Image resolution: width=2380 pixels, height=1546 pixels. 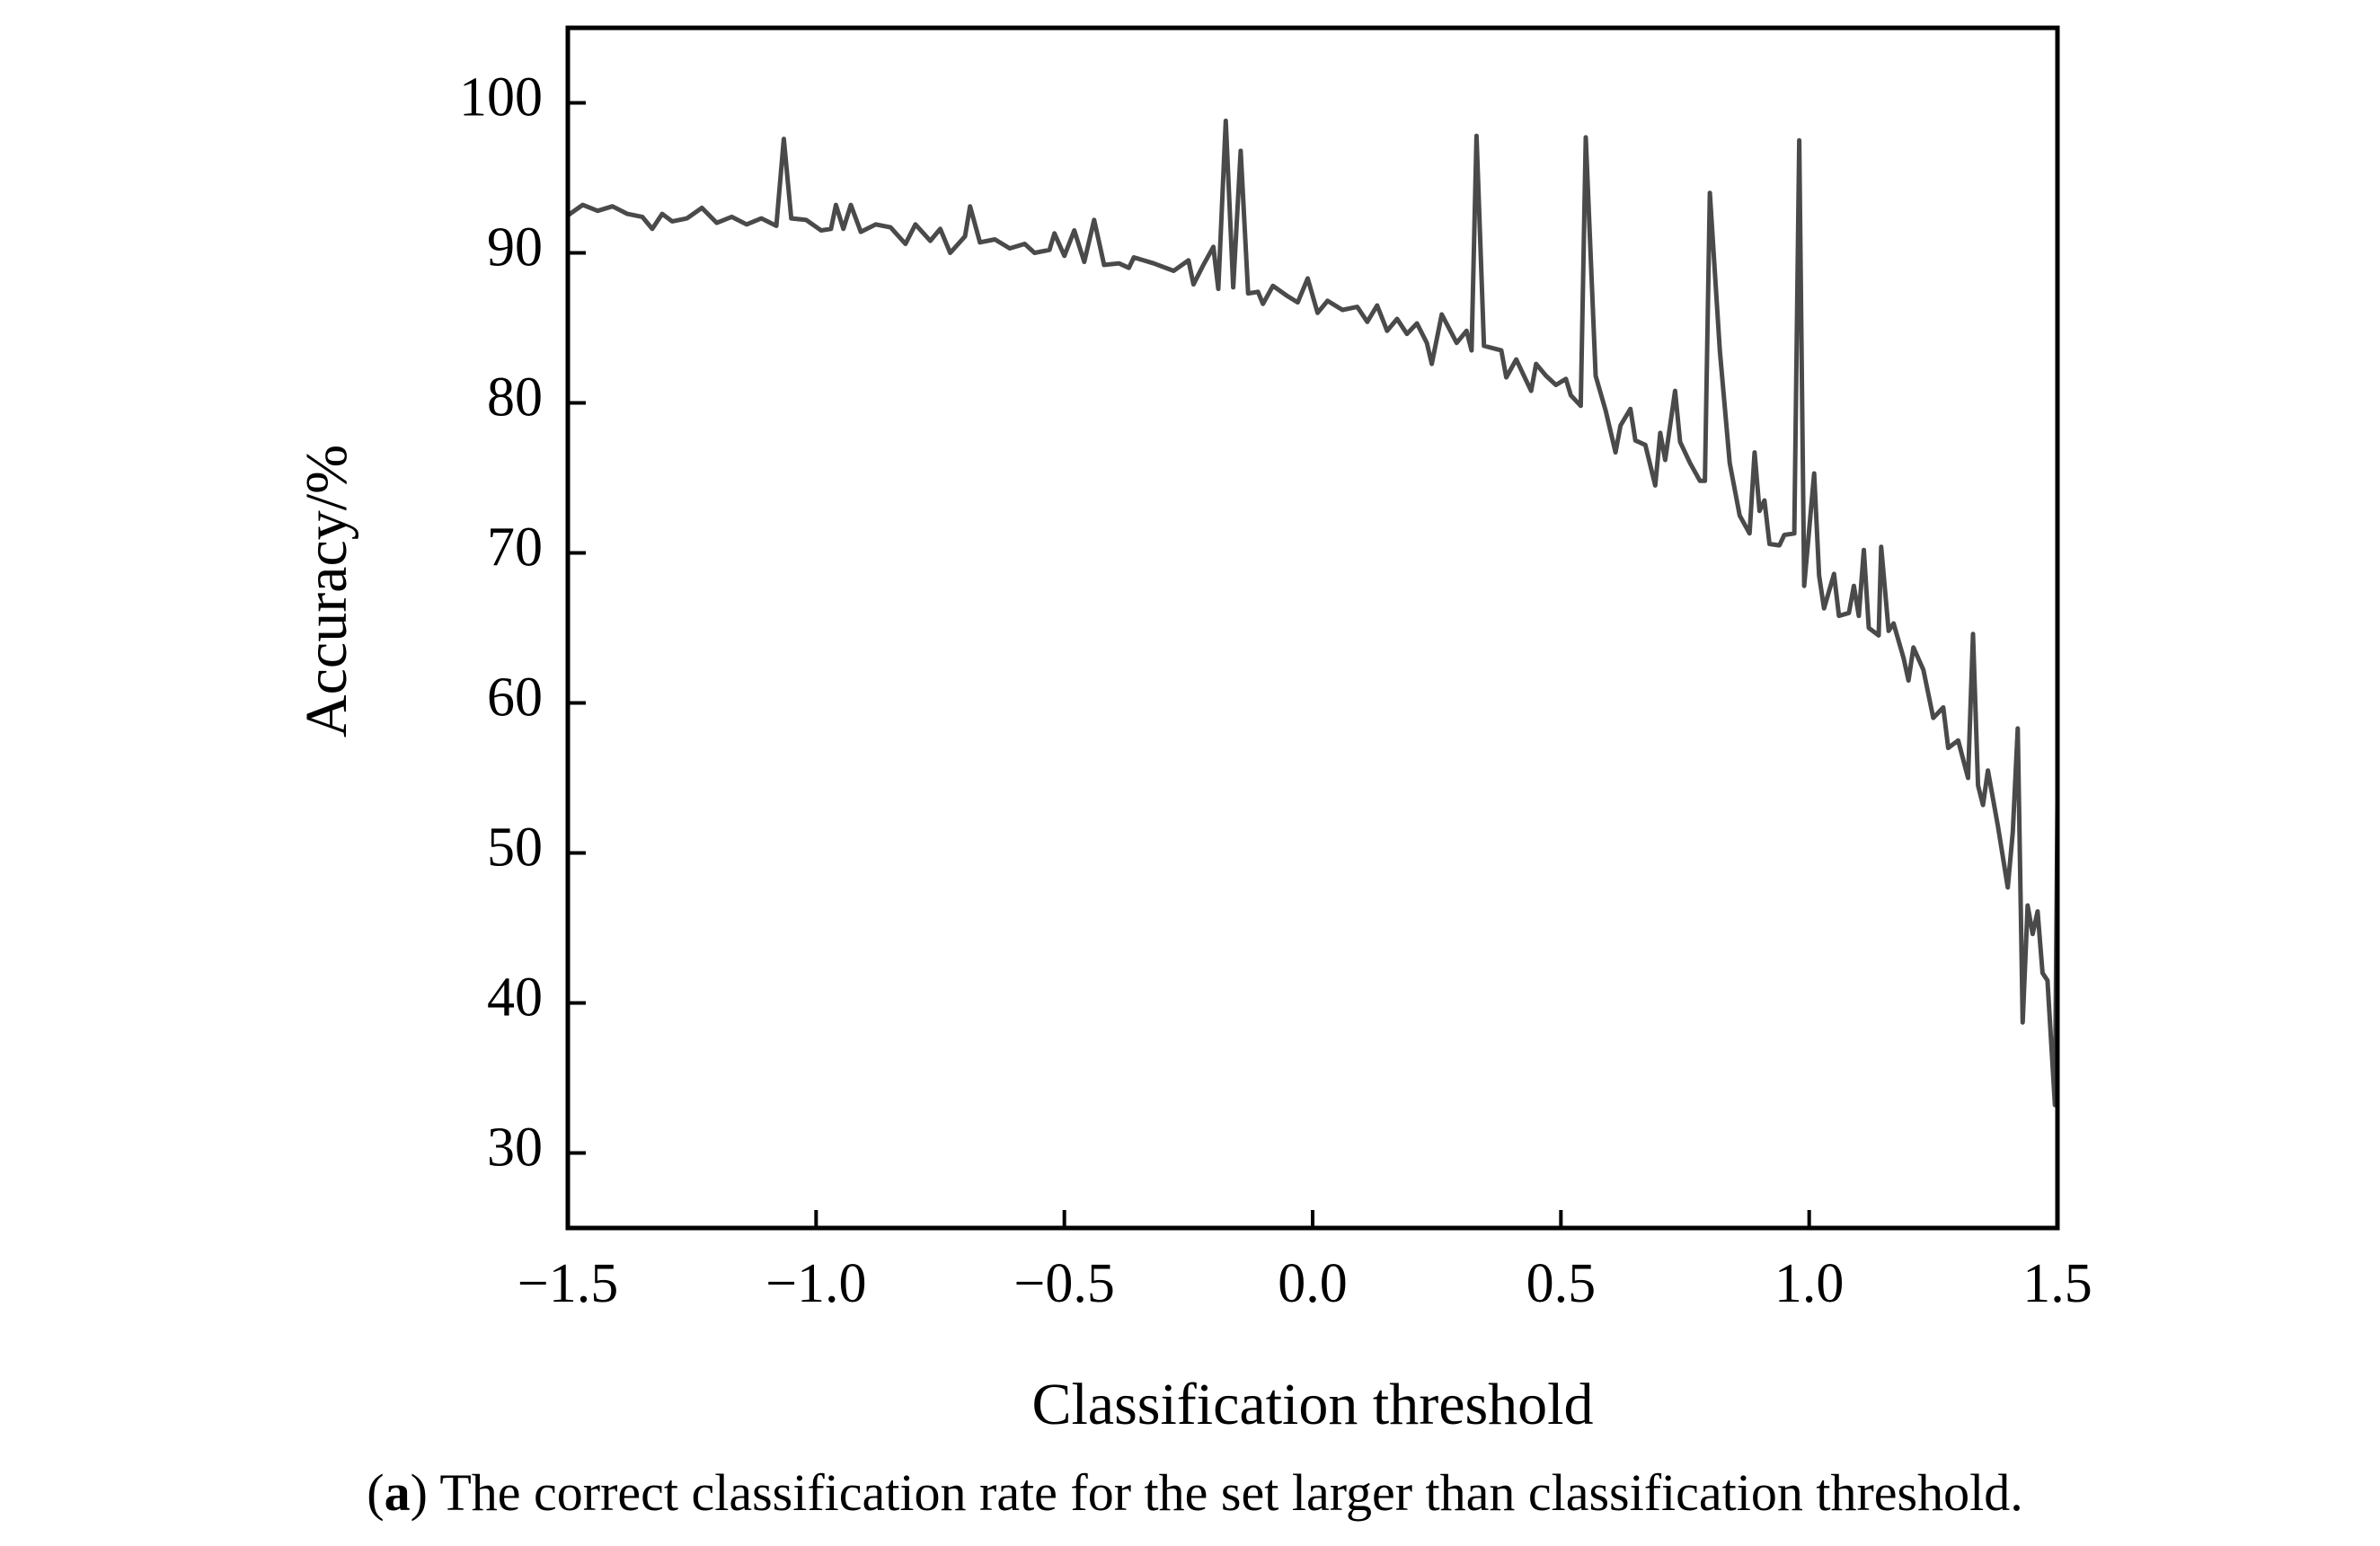 I want to click on y-axis-title: Accuracy/%, so click(x=326, y=591).